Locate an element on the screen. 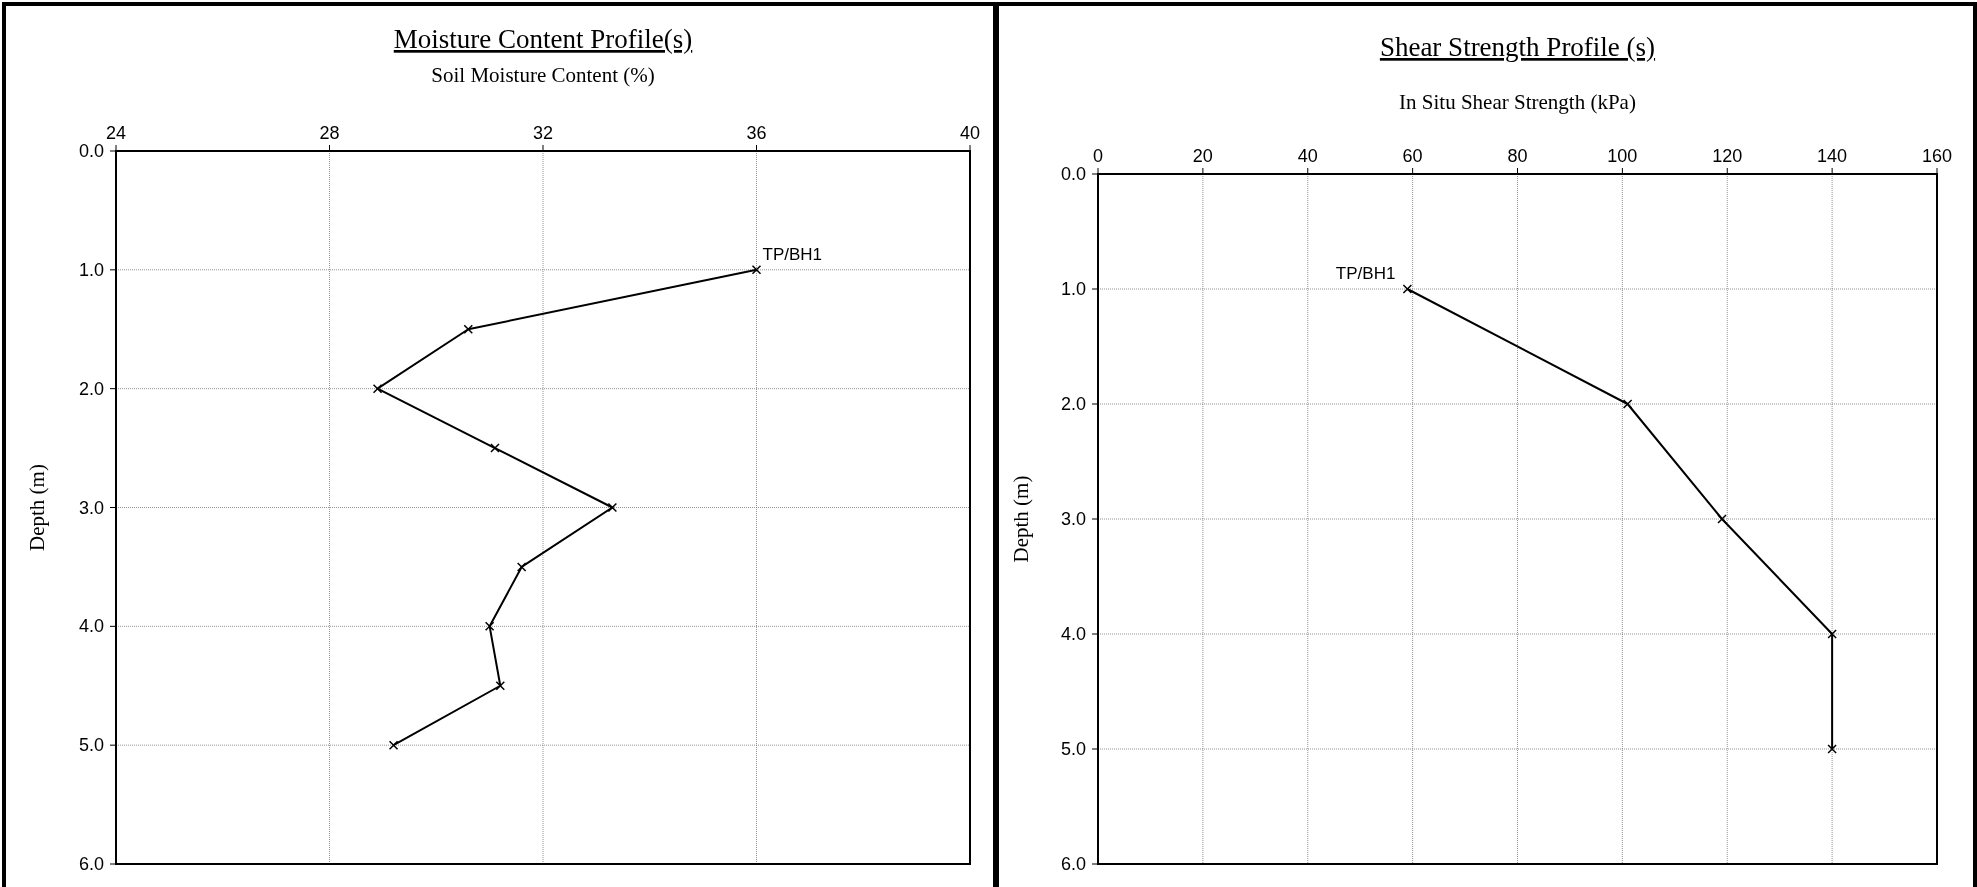 The image size is (1977, 887). x-axis-title: Soil Moisture Content (%) is located at coordinates (543, 75).